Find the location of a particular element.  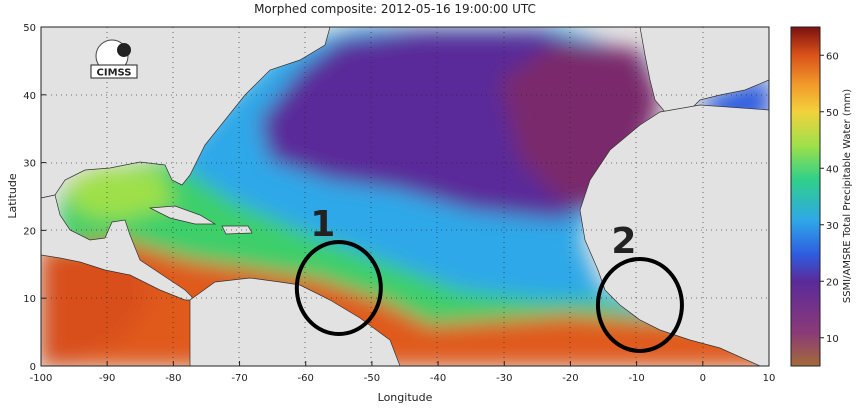

y-axis-label: Latitude is located at coordinates (12, 196).